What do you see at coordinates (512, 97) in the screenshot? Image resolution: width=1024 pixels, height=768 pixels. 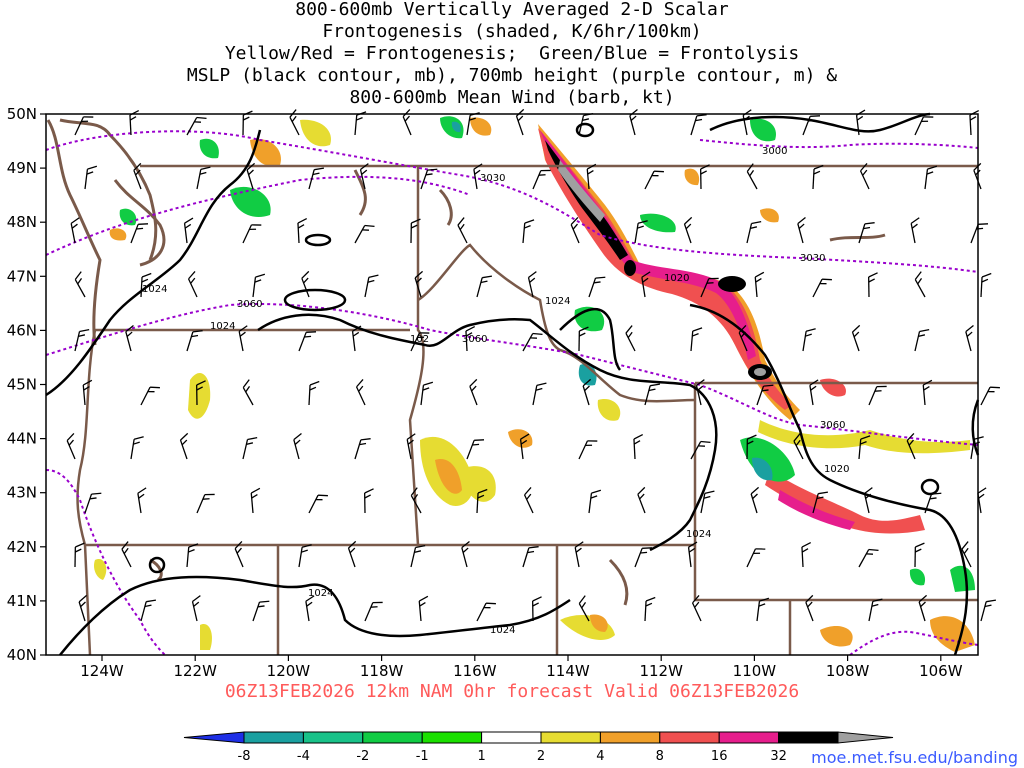 I see `title-line-5: 800-600mb Mean Wind (barb, kt)` at bounding box center [512, 97].